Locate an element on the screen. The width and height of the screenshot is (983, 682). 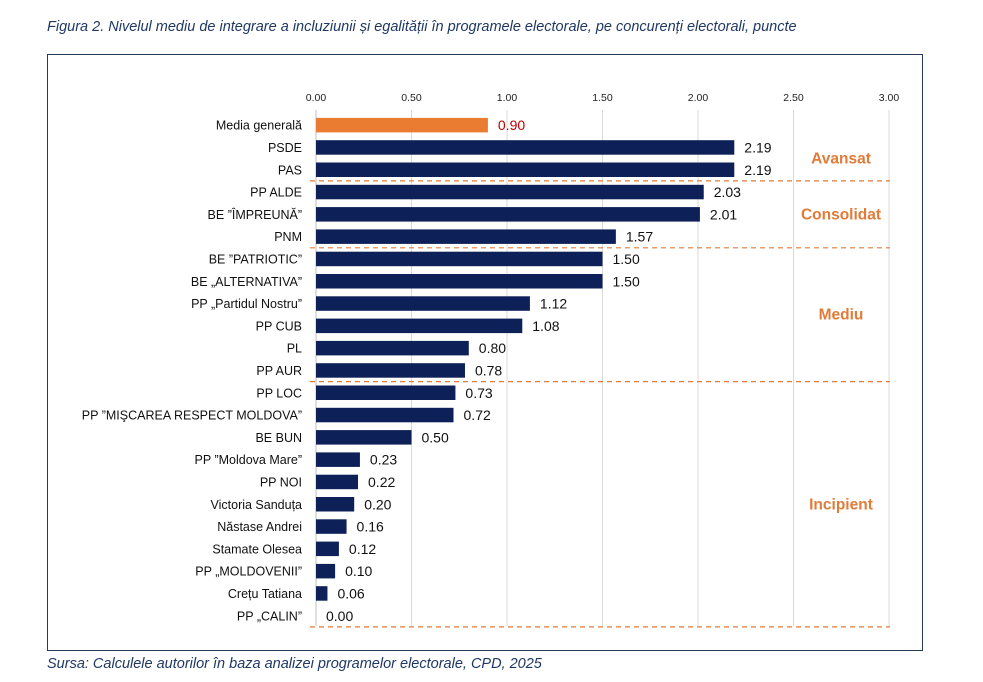
x-tick-label: 3.00 is located at coordinates (889, 98).